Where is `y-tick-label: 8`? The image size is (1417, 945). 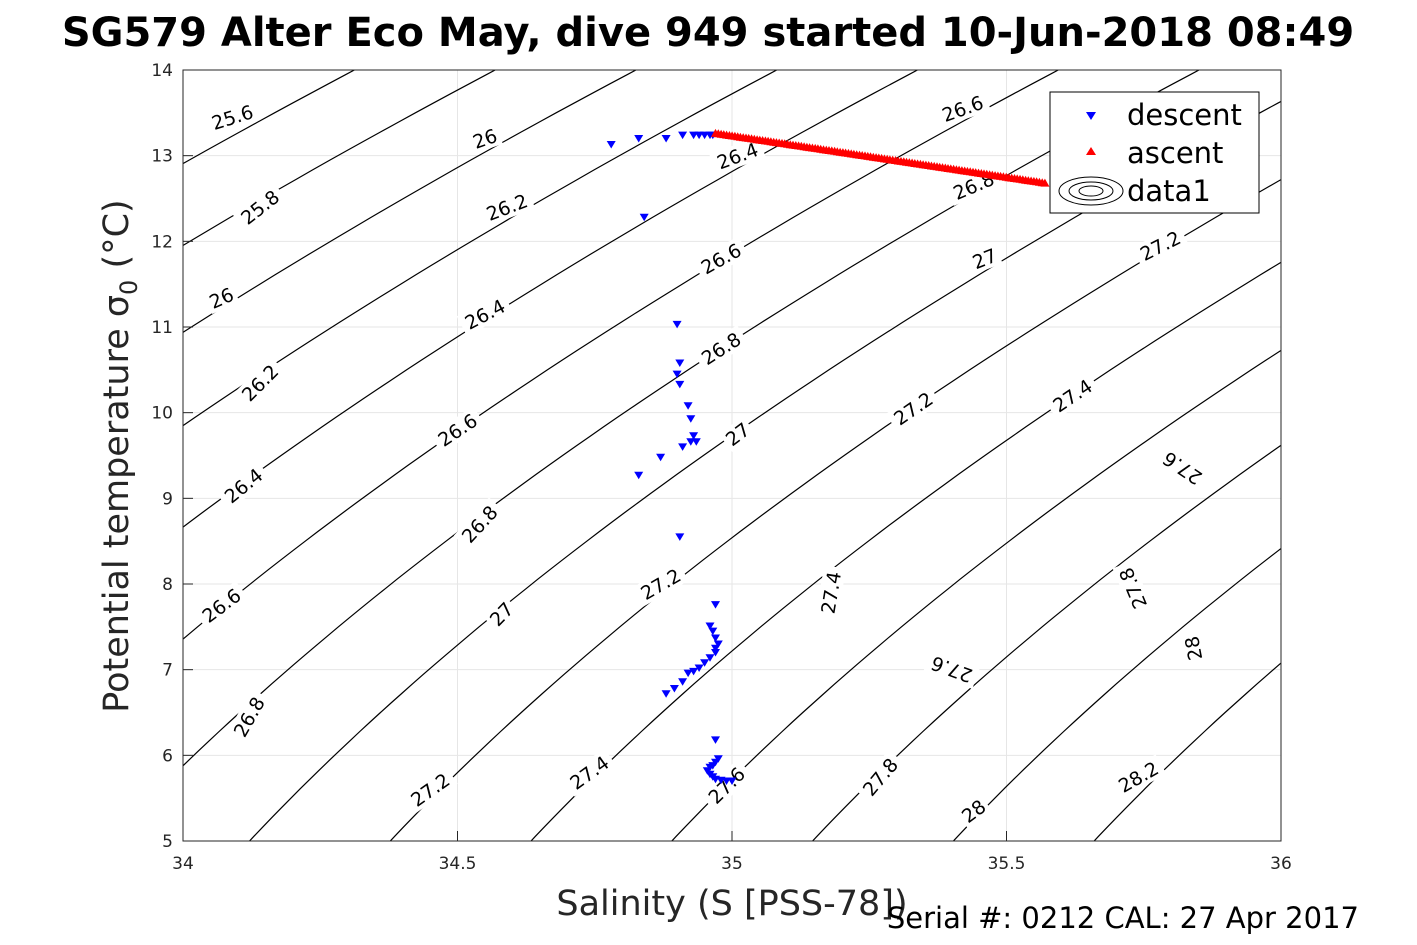
y-tick-label: 8 is located at coordinates (167, 585).